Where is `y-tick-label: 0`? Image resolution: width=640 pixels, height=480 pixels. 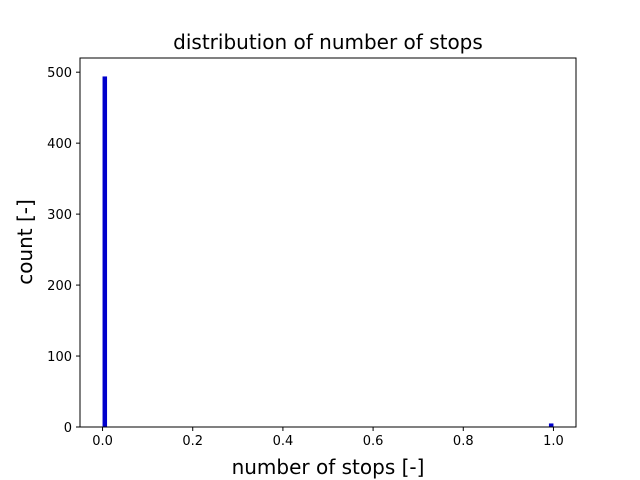 y-tick-label: 0 is located at coordinates (68, 428).